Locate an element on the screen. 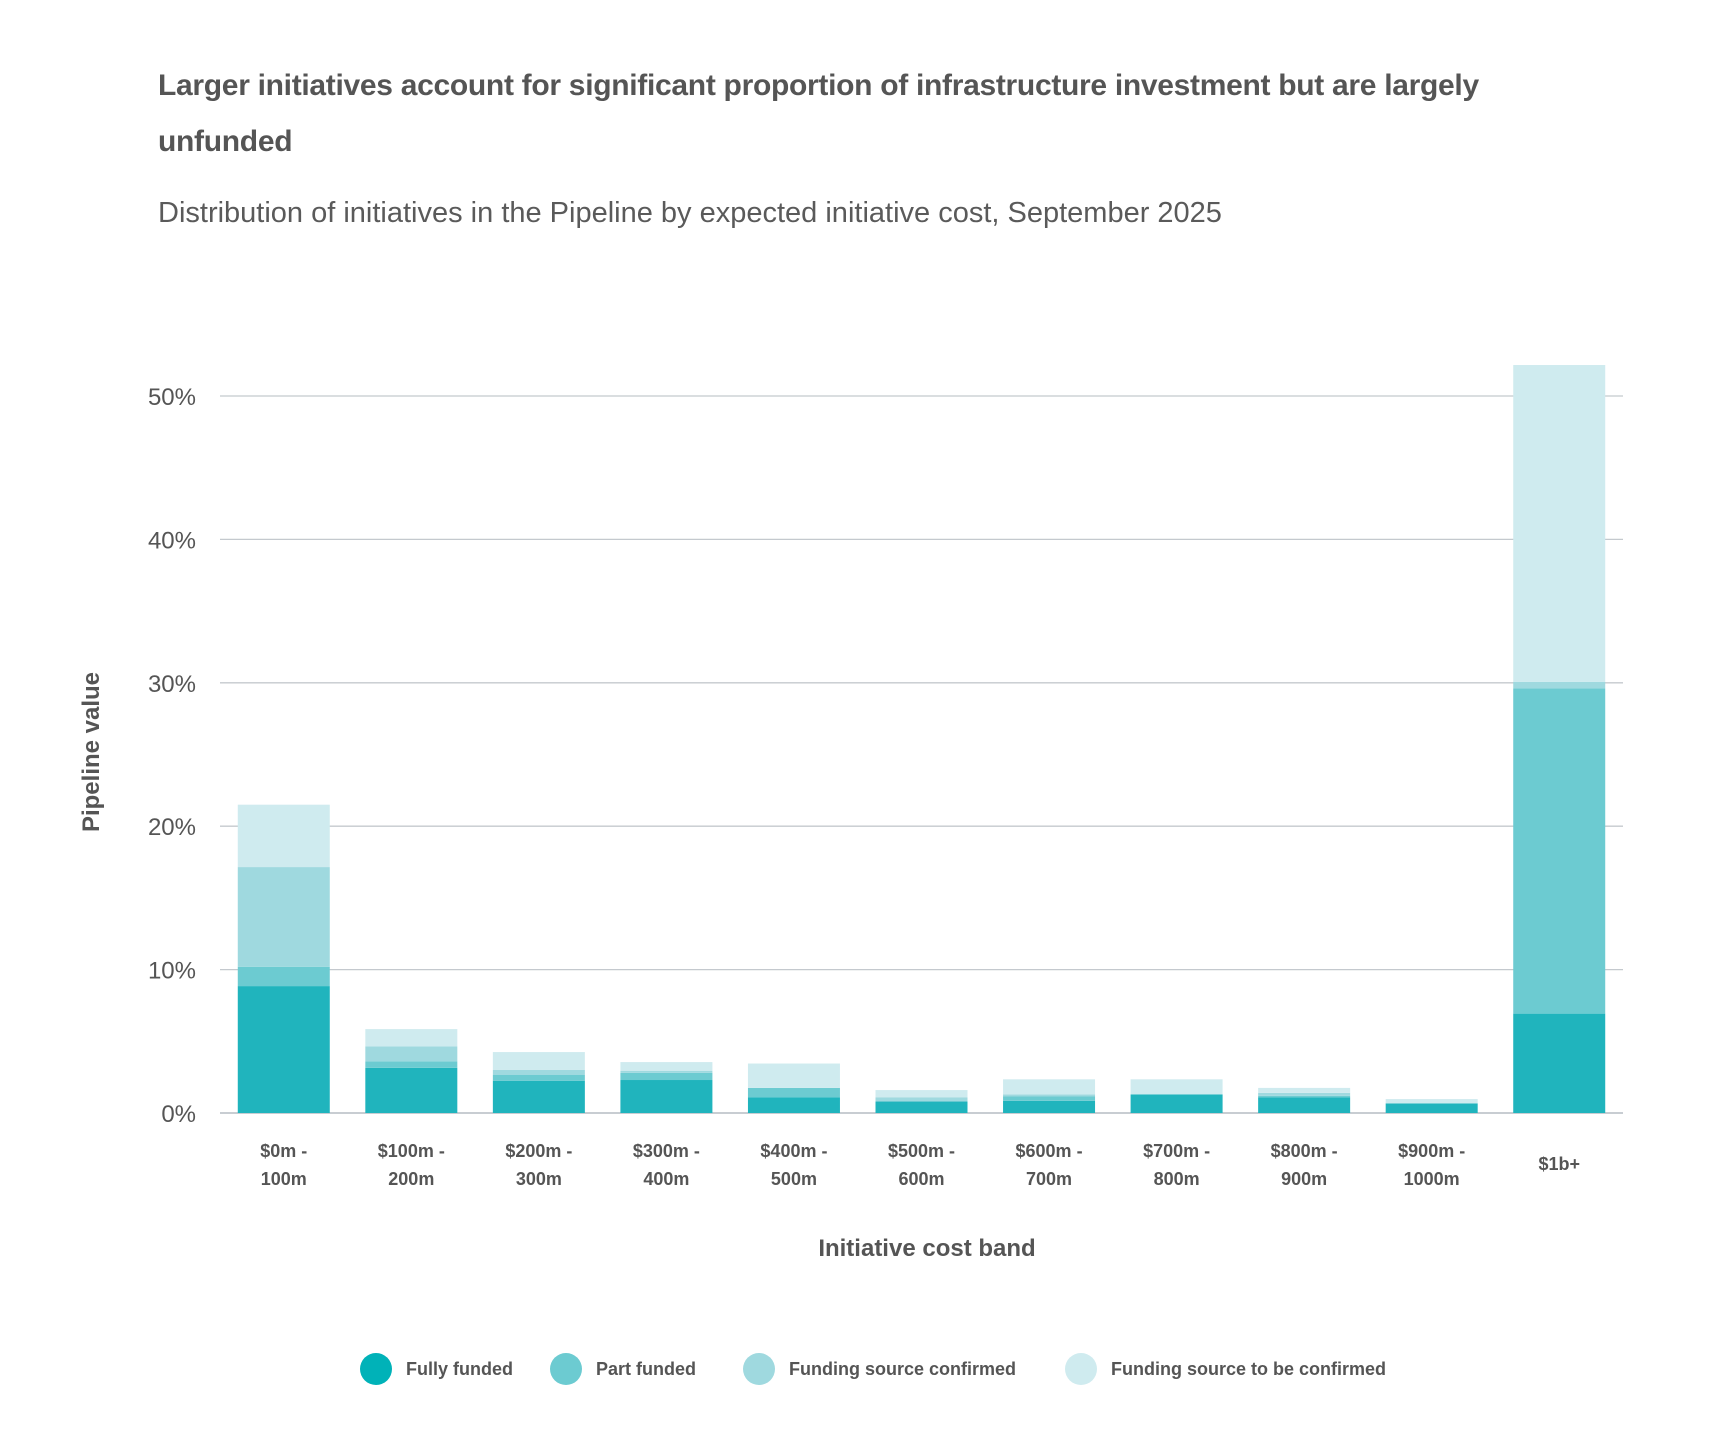 The image size is (1733, 1435). x-tick-label-line: 500m is located at coordinates (794, 1179).